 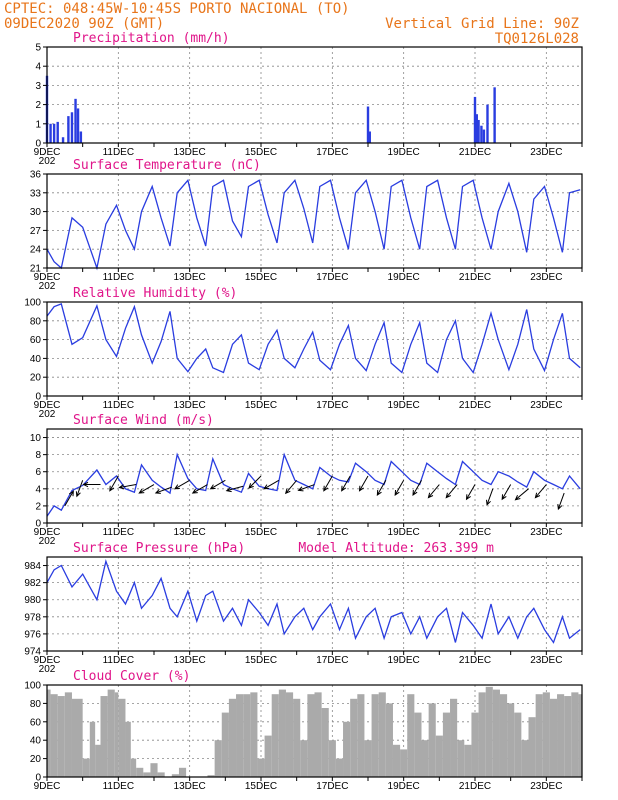 I want to click on header-code: TQ0126L028, so click(x=537, y=39).